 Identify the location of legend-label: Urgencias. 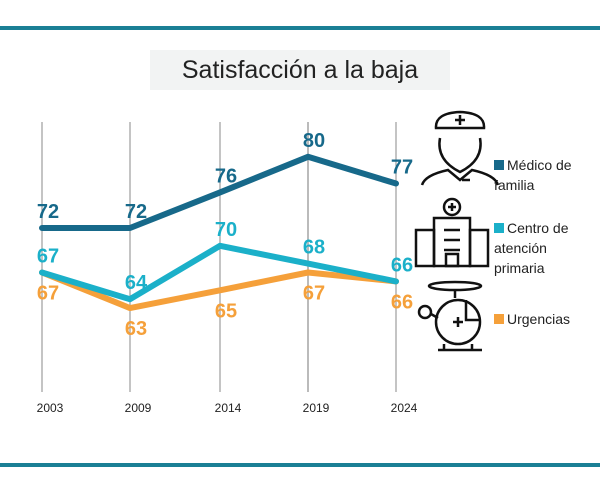
(539, 319).